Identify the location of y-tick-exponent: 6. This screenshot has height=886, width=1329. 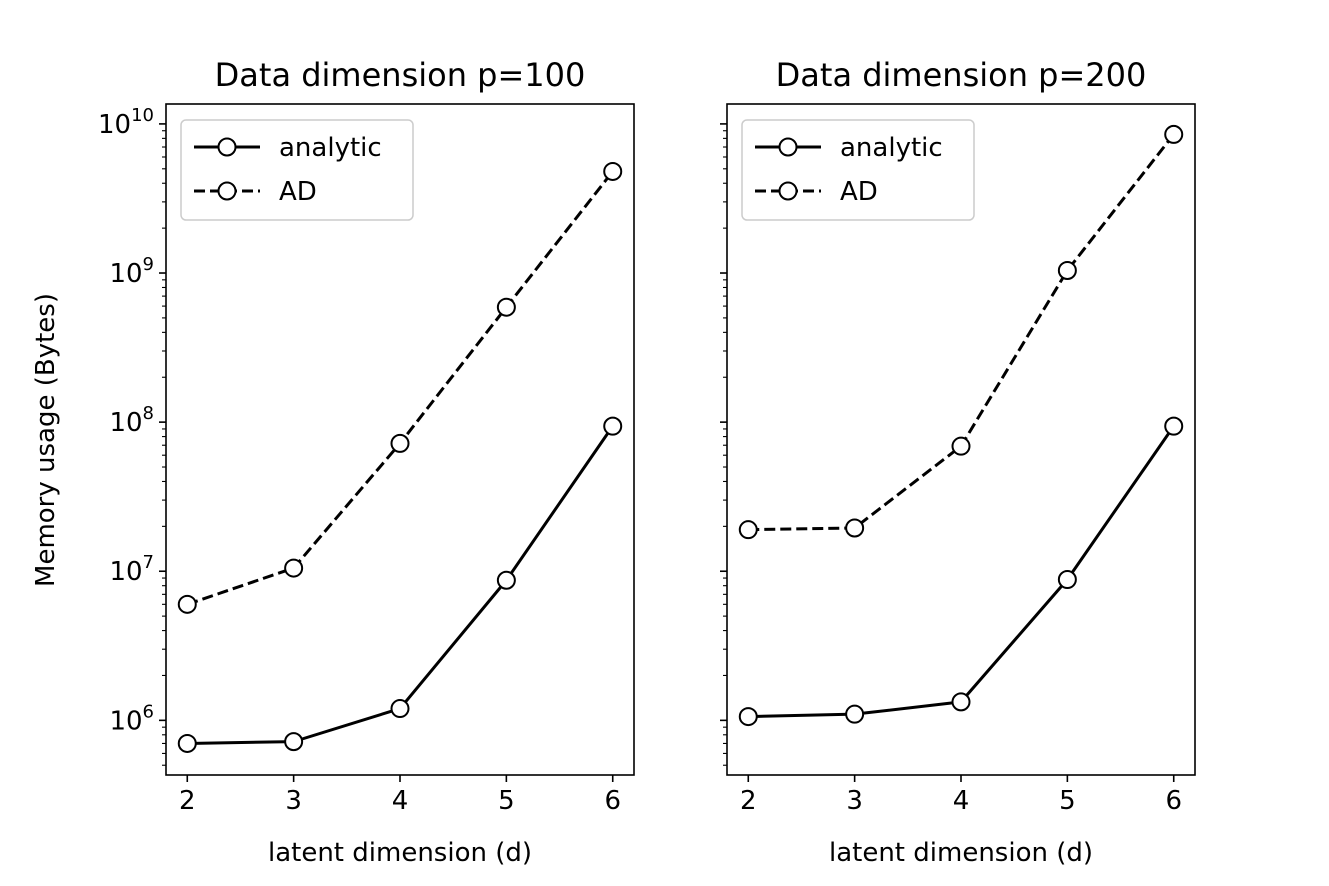
(148, 711).